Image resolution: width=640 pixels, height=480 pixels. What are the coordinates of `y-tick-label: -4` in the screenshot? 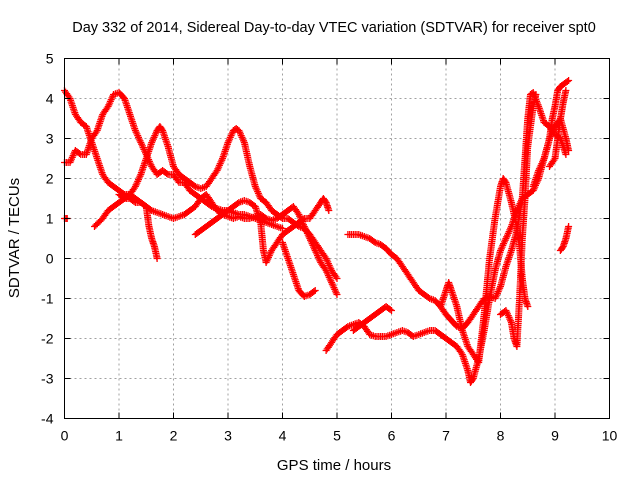 It's located at (47, 419).